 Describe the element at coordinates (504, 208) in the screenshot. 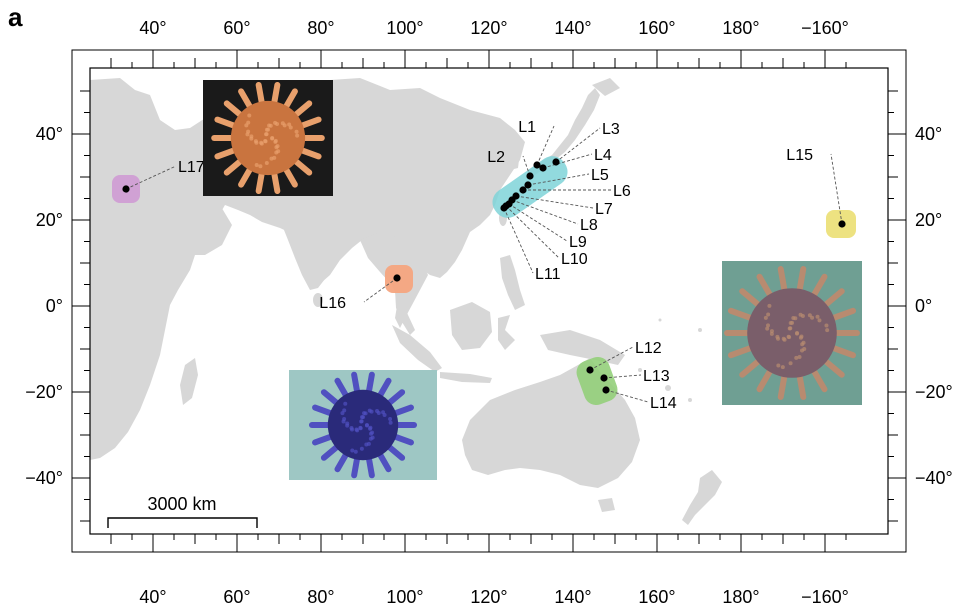

I see `site-marker-l11` at that location.